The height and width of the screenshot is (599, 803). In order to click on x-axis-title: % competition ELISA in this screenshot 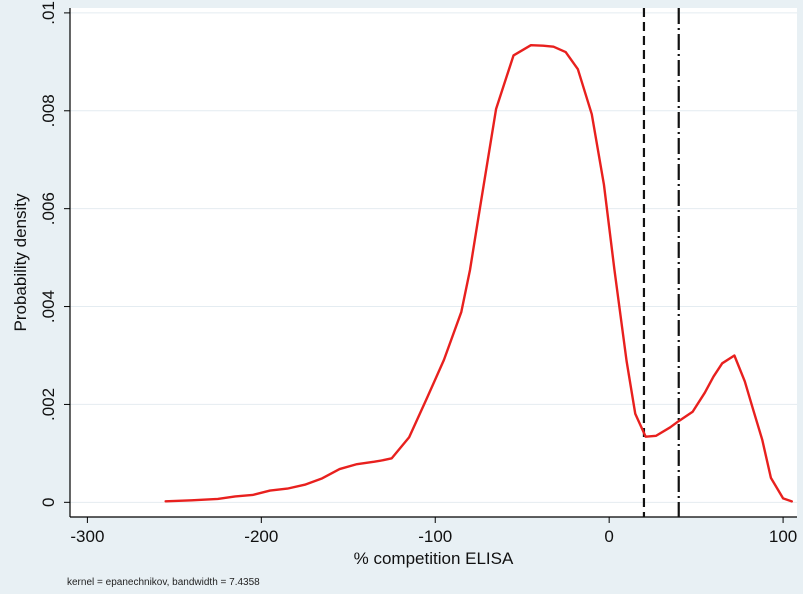, I will do `click(434, 558)`.